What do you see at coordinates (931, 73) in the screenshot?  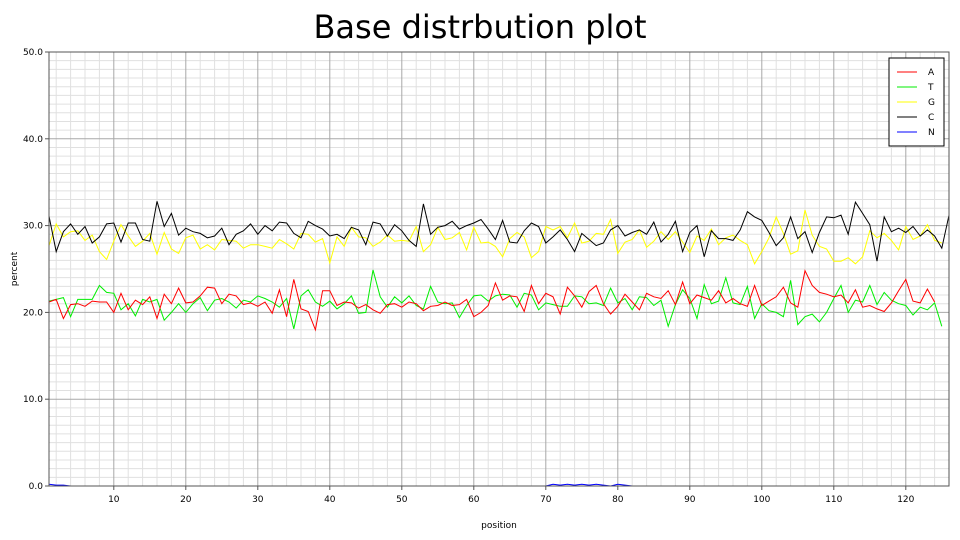 I see `legend-label-A: A` at bounding box center [931, 73].